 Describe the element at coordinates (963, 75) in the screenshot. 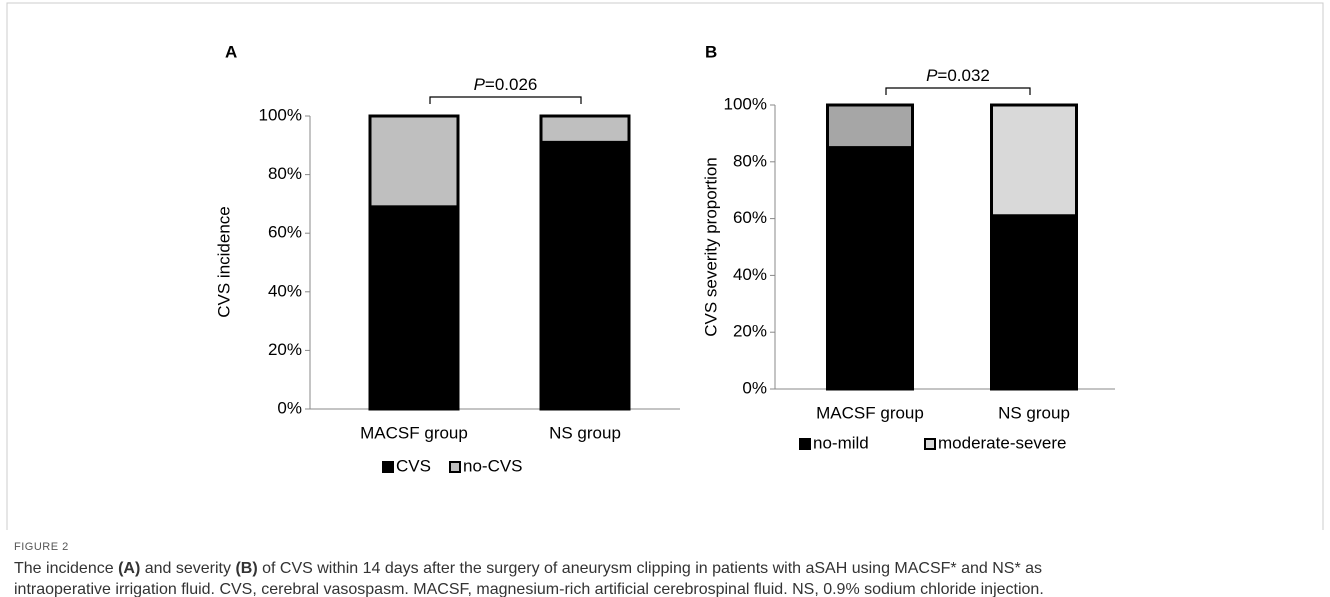

I see `annotation-text: =0.032` at that location.